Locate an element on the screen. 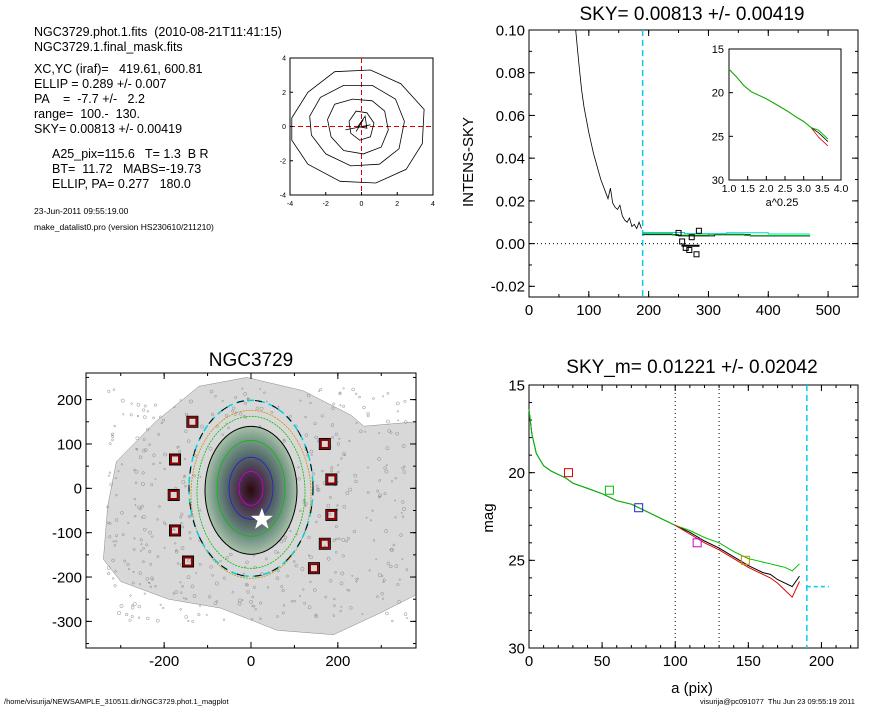 The height and width of the screenshot is (708, 885). sky-x-tick-label: 200 is located at coordinates (648, 310).